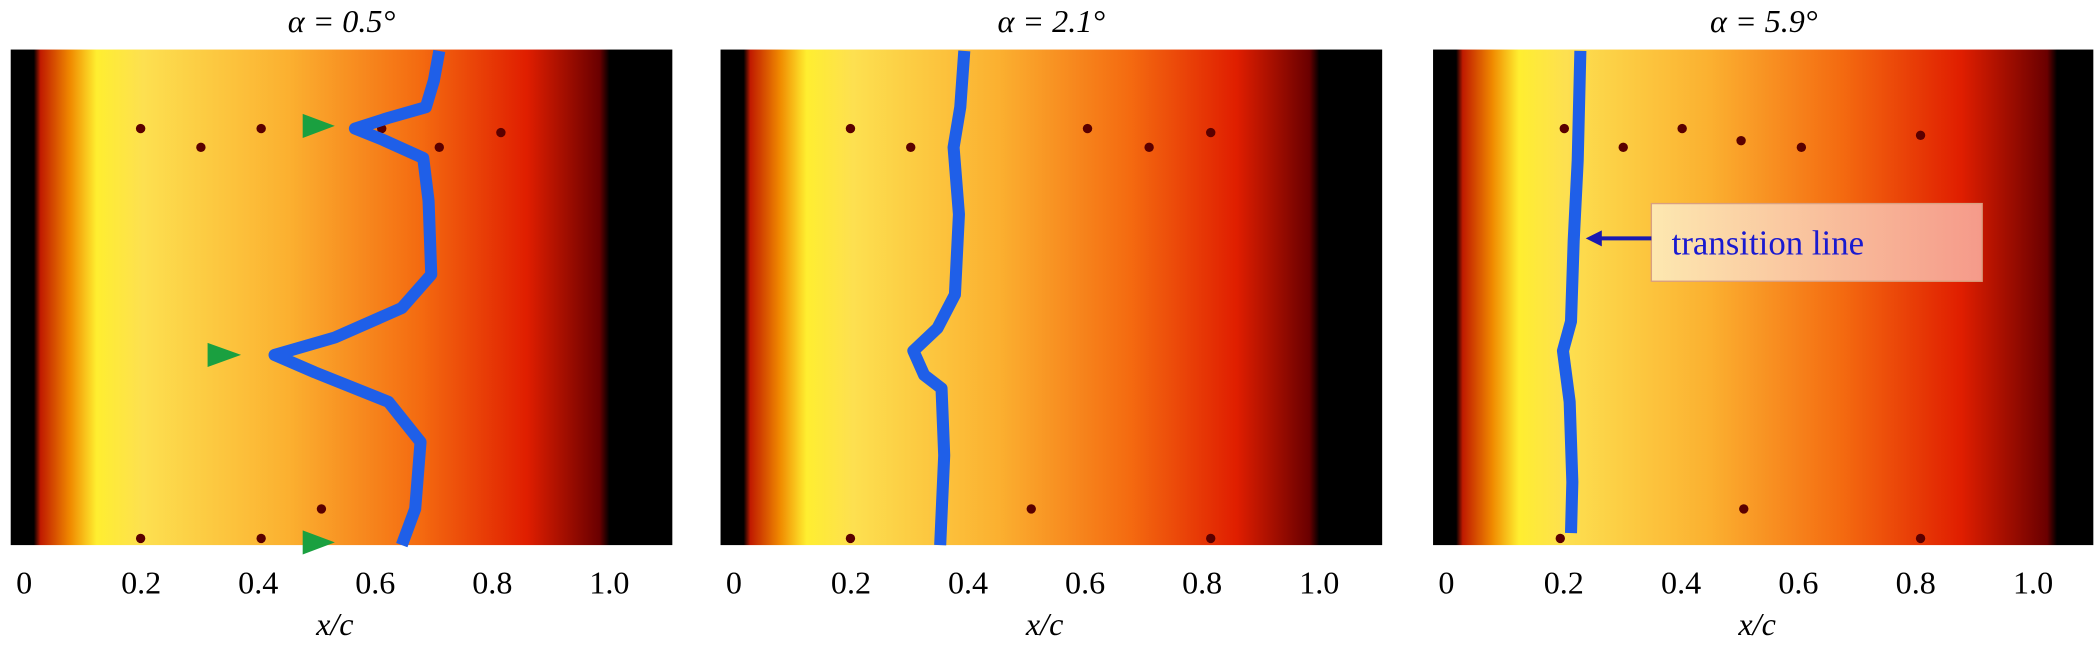 This screenshot has height=646, width=2100. Describe the element at coordinates (1764, 21) in the screenshot. I see `panel-title: α = 5.9°` at that location.